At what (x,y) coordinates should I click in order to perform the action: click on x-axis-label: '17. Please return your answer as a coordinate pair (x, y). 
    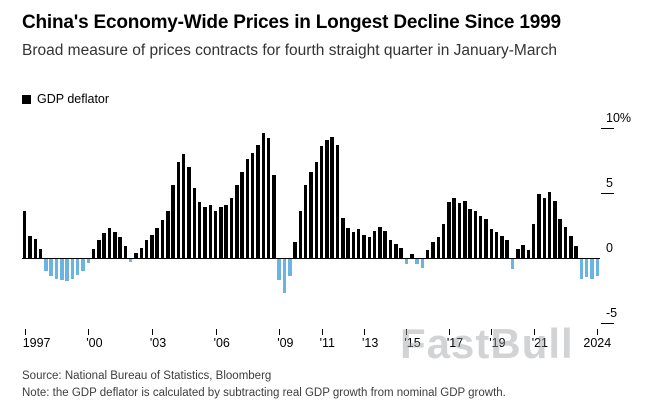
    Looking at the image, I should click on (455, 343).